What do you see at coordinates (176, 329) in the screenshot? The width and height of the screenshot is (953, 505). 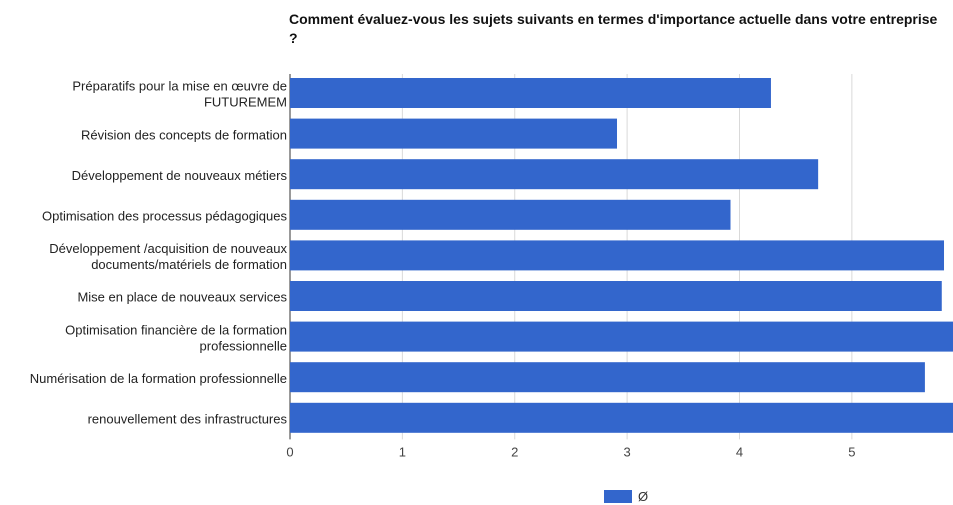 I see `category-label: Optimisation financière de la formation` at bounding box center [176, 329].